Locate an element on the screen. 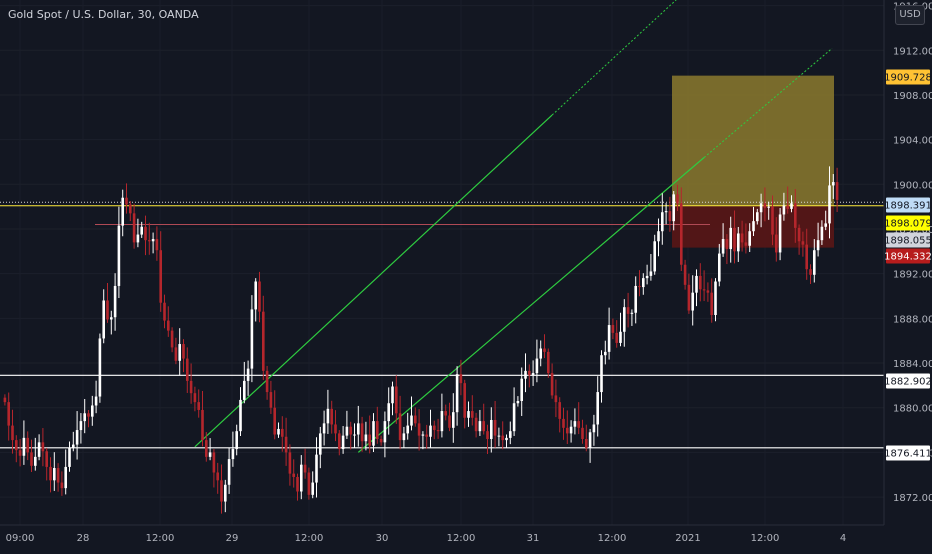 Image resolution: width=932 pixels, height=554 pixels. price-tick-label: 1912.000 is located at coordinates (912, 51).